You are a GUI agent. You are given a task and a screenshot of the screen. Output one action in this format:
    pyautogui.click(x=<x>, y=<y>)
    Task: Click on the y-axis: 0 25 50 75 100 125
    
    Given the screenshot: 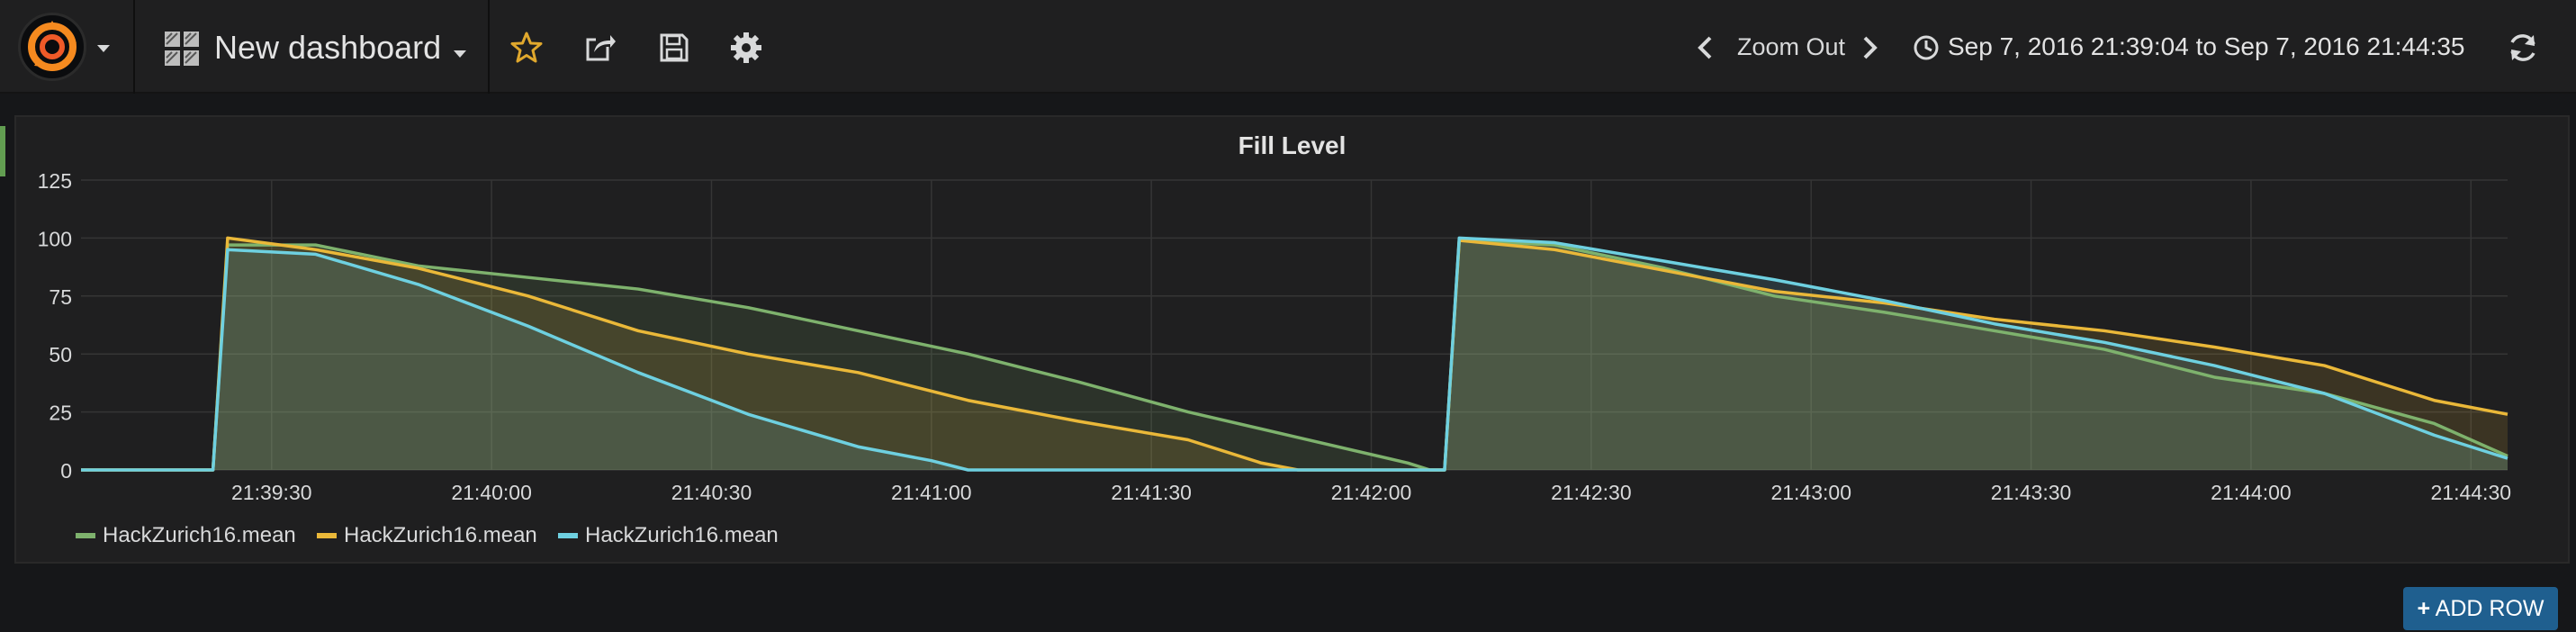 What is the action you would take?
    pyautogui.click(x=55, y=326)
    